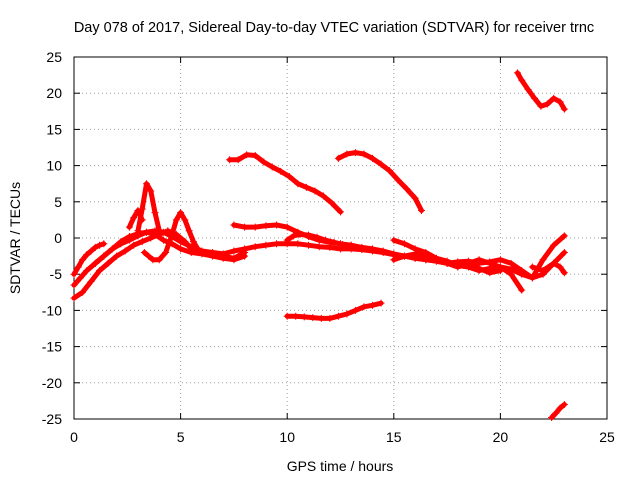  What do you see at coordinates (287, 437) in the screenshot?
I see `x-tick-label: 10` at bounding box center [287, 437].